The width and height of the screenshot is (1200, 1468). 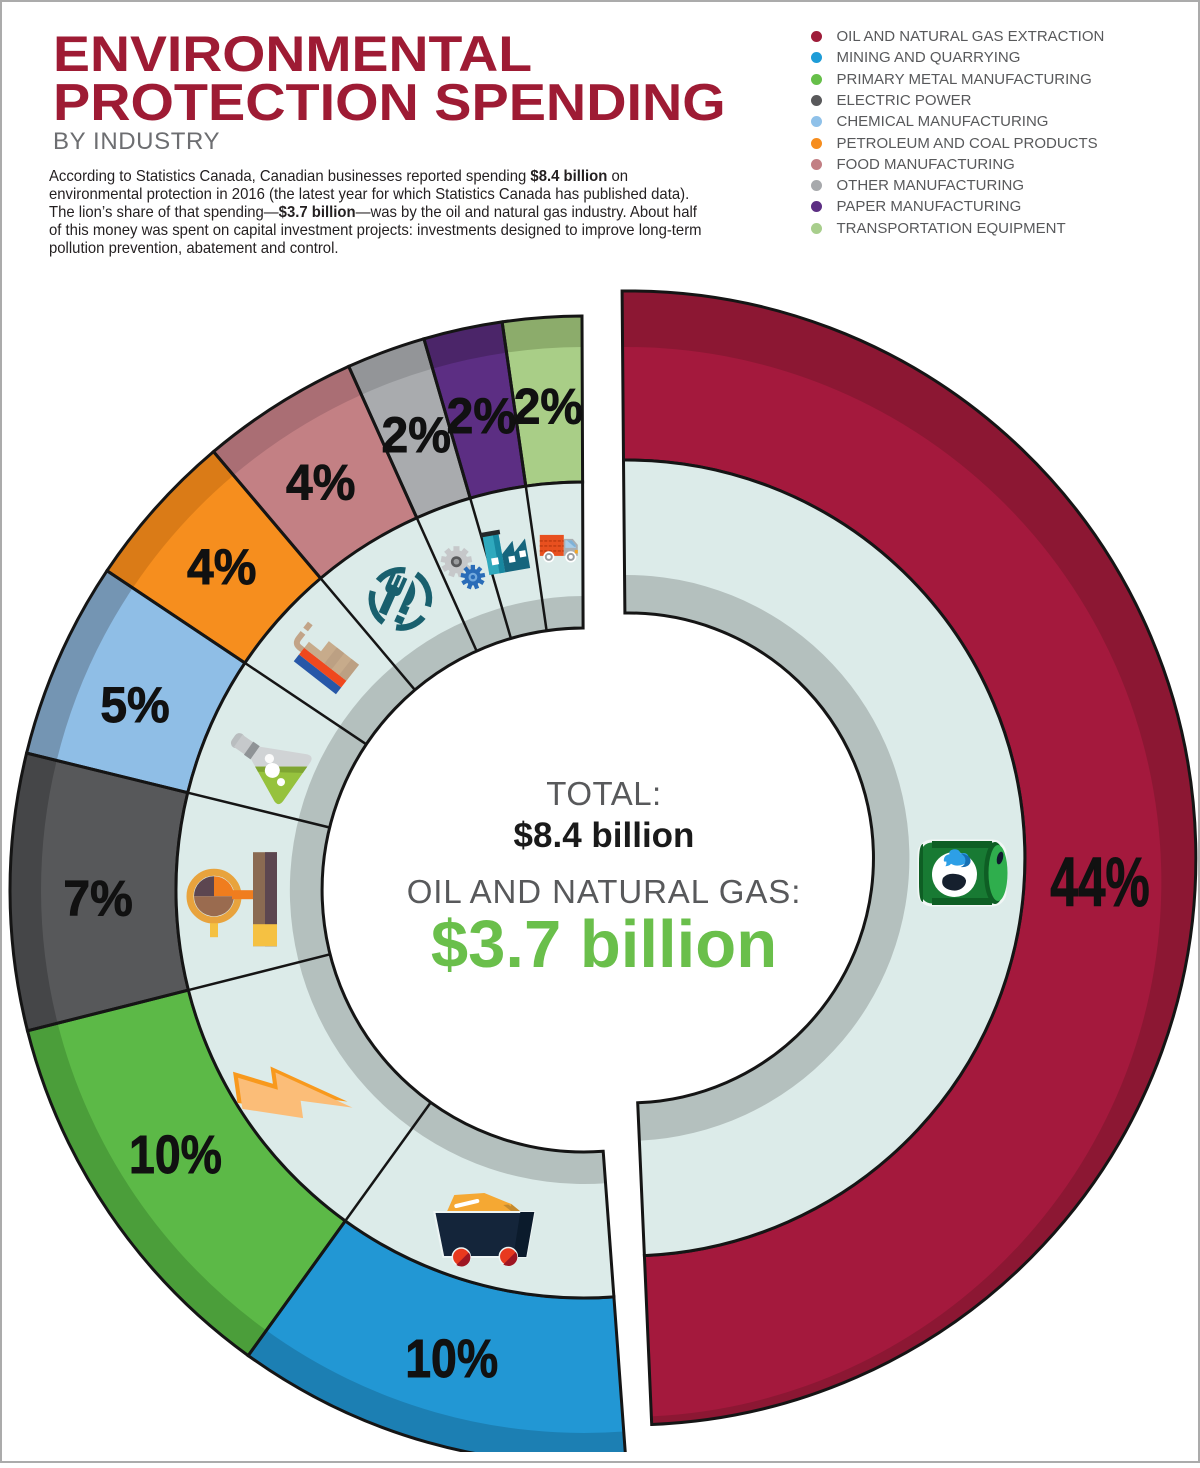 What do you see at coordinates (97, 899) in the screenshot?
I see `svg-text: 7%` at bounding box center [97, 899].